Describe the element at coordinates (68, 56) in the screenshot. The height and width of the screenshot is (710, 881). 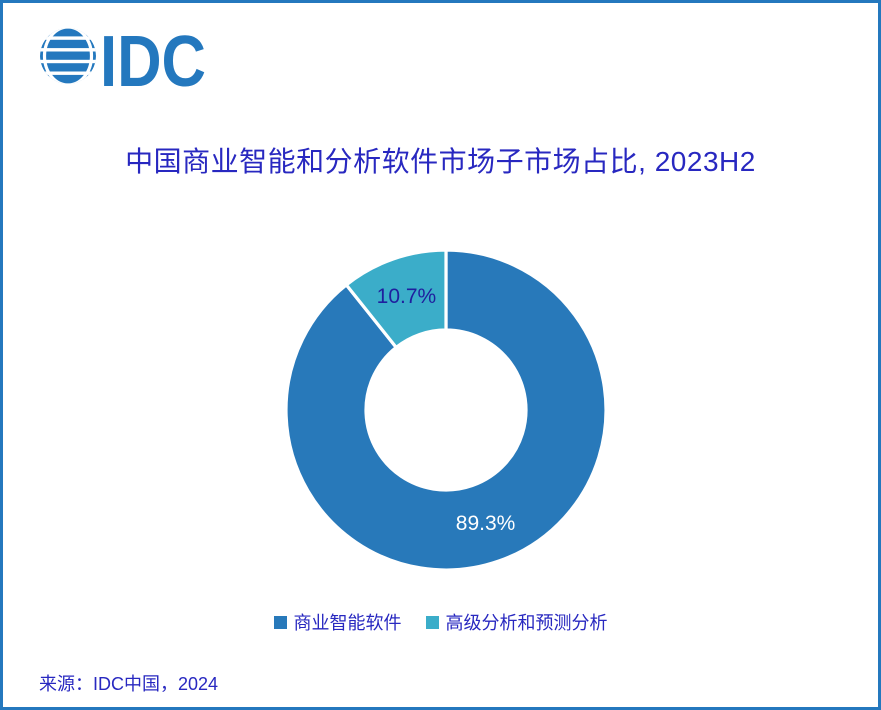
I see `idc-globe-stripes-icon` at that location.